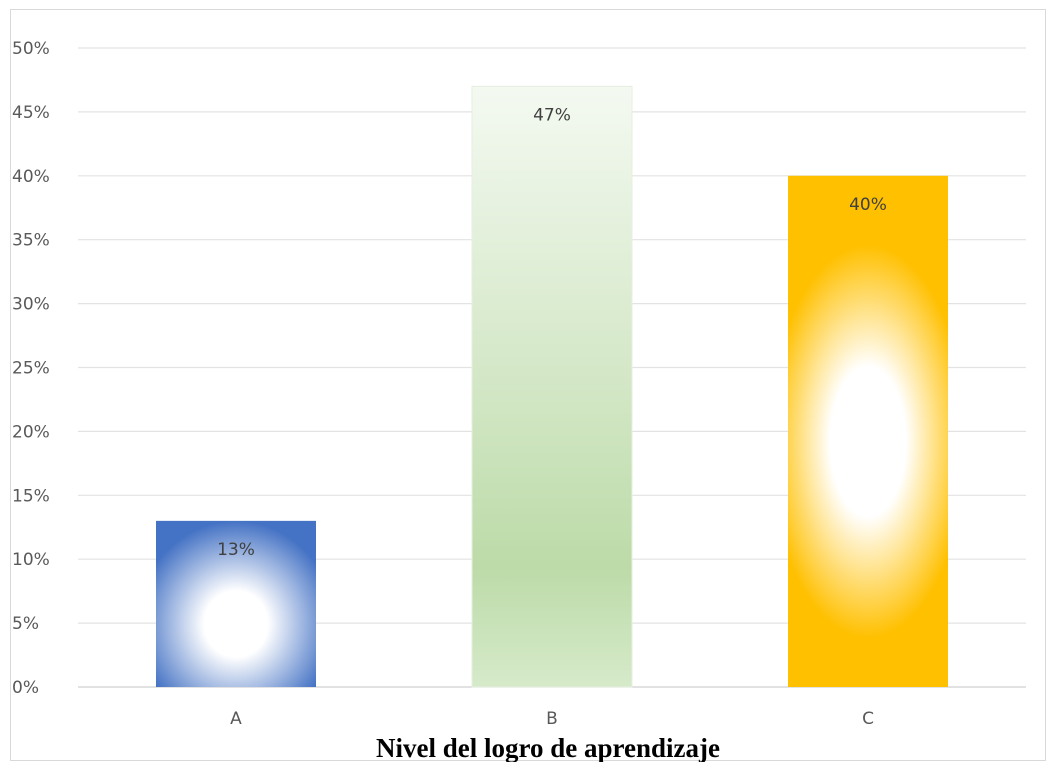 Image resolution: width=1047 pixels, height=762 pixels. What do you see at coordinates (868, 719) in the screenshot?
I see `x-tick-label: C` at bounding box center [868, 719].